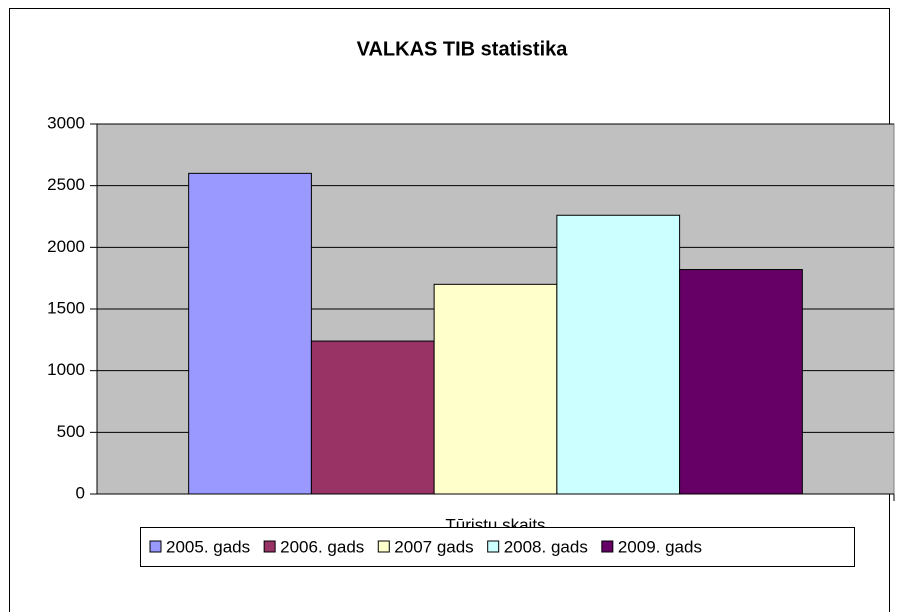 Image resolution: width=899 pixels, height=612 pixels. What do you see at coordinates (66, 246) in the screenshot?
I see `y-tick-label: 2000` at bounding box center [66, 246].